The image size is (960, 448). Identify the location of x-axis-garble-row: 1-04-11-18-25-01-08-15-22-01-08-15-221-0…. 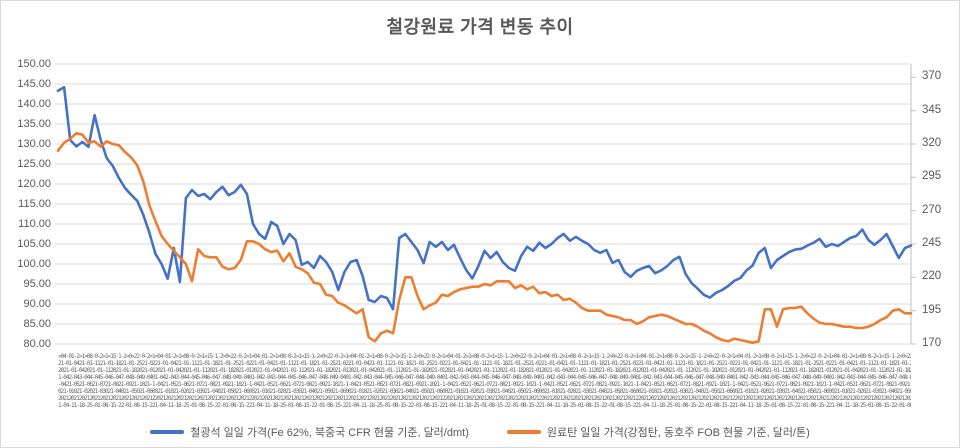
(484, 405).